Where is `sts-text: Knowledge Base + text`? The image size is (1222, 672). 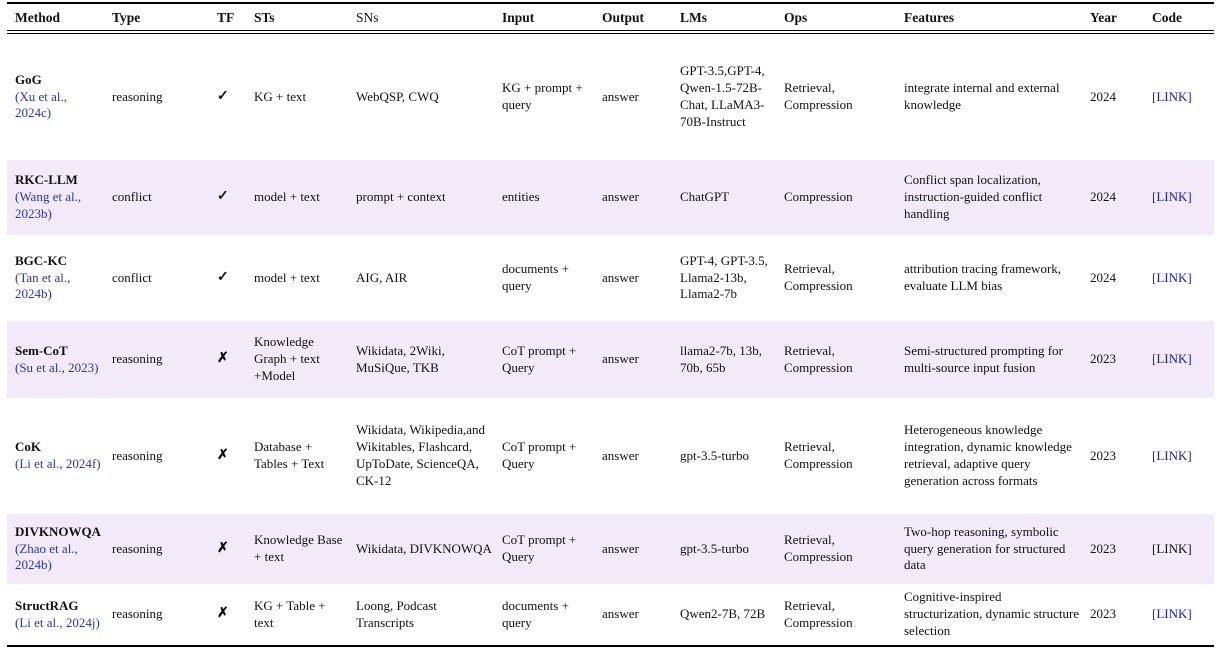
sts-text: Knowledge Base + text is located at coordinates (298, 548).